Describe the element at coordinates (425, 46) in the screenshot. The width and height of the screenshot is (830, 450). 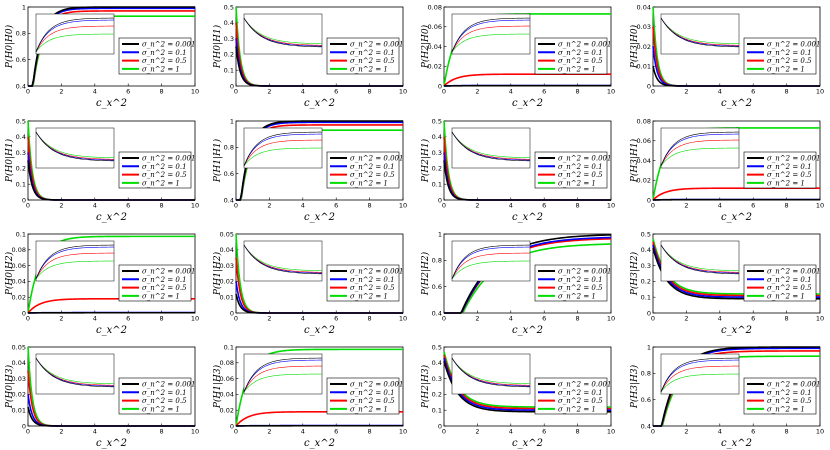
I see `y-axis-label: P(H2|H0)` at that location.